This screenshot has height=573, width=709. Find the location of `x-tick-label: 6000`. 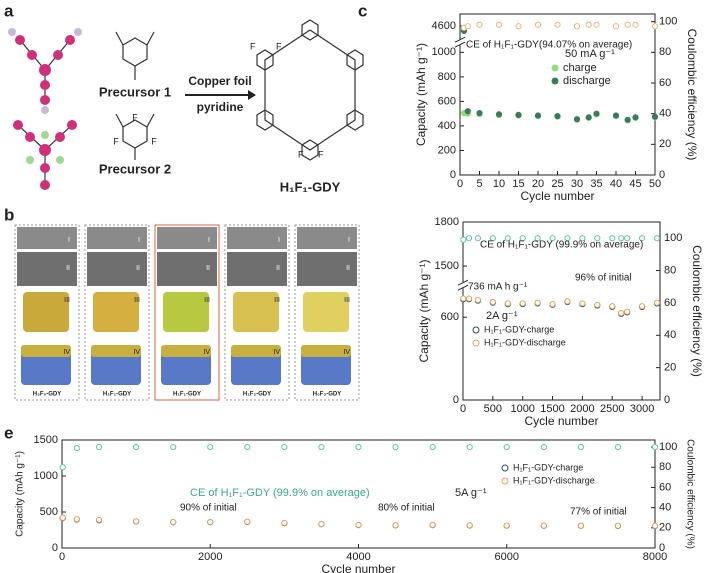

x-tick-label: 6000 is located at coordinates (507, 557).